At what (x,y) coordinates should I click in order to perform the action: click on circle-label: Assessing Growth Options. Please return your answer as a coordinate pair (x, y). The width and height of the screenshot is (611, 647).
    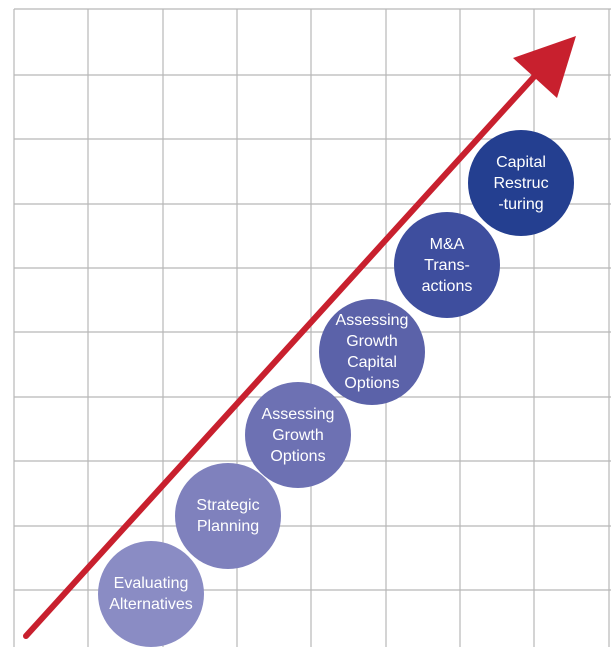
    Looking at the image, I should click on (298, 435).